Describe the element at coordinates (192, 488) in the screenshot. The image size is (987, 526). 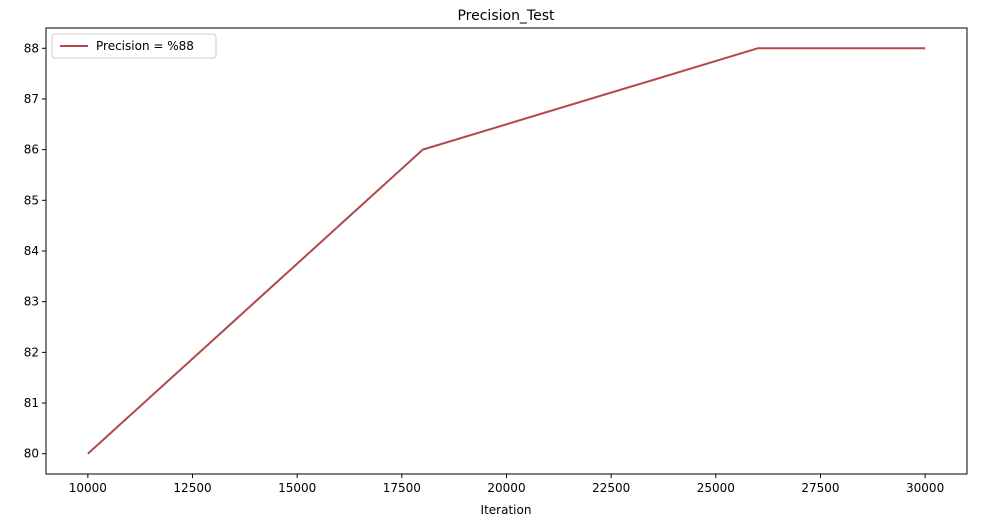
I see `x-tick-label: 12500` at that location.